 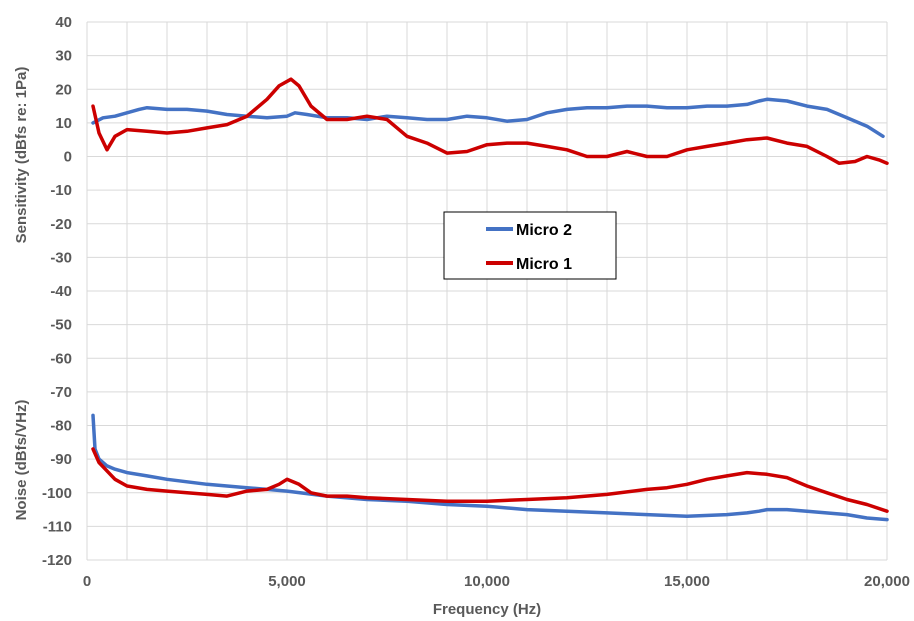 What do you see at coordinates (63, 56) in the screenshot?
I see `y-tick-label: 30` at bounding box center [63, 56].